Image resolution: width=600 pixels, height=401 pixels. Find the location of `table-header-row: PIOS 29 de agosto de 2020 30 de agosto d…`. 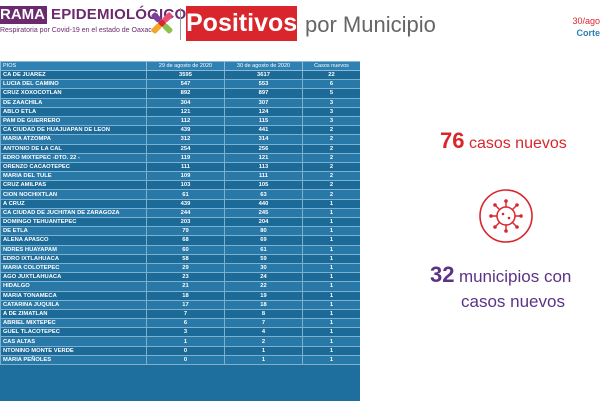

table-header-row: PIOS 29 de agosto de 2020 30 de agosto d… is located at coordinates (180, 66).